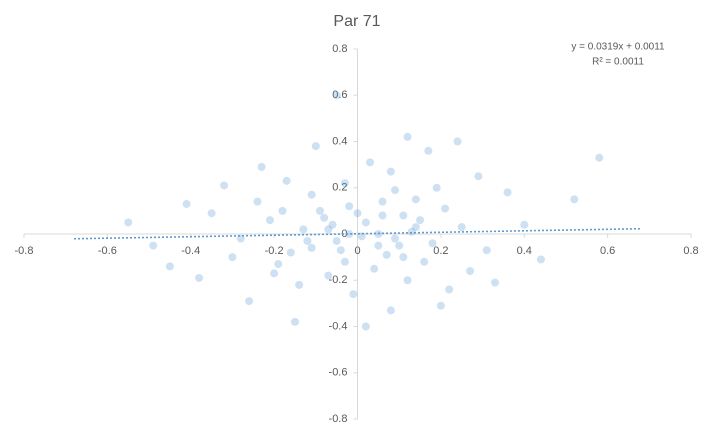 The image size is (716, 435). Describe the element at coordinates (24, 251) in the screenshot. I see `x-tick-label: -0.8` at that location.